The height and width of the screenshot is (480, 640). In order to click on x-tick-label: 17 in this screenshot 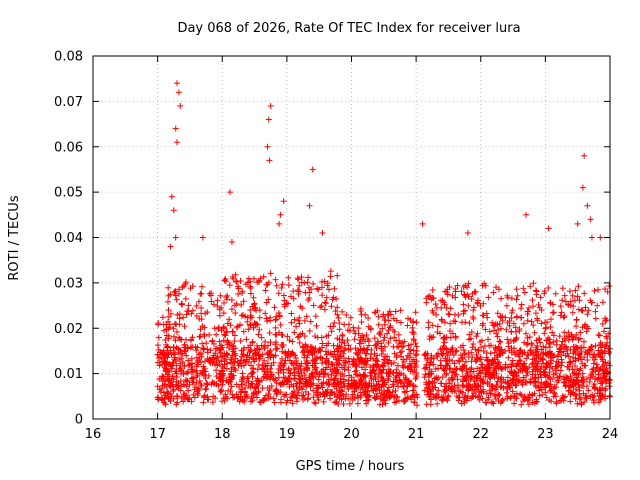, I will do `click(157, 434)`.